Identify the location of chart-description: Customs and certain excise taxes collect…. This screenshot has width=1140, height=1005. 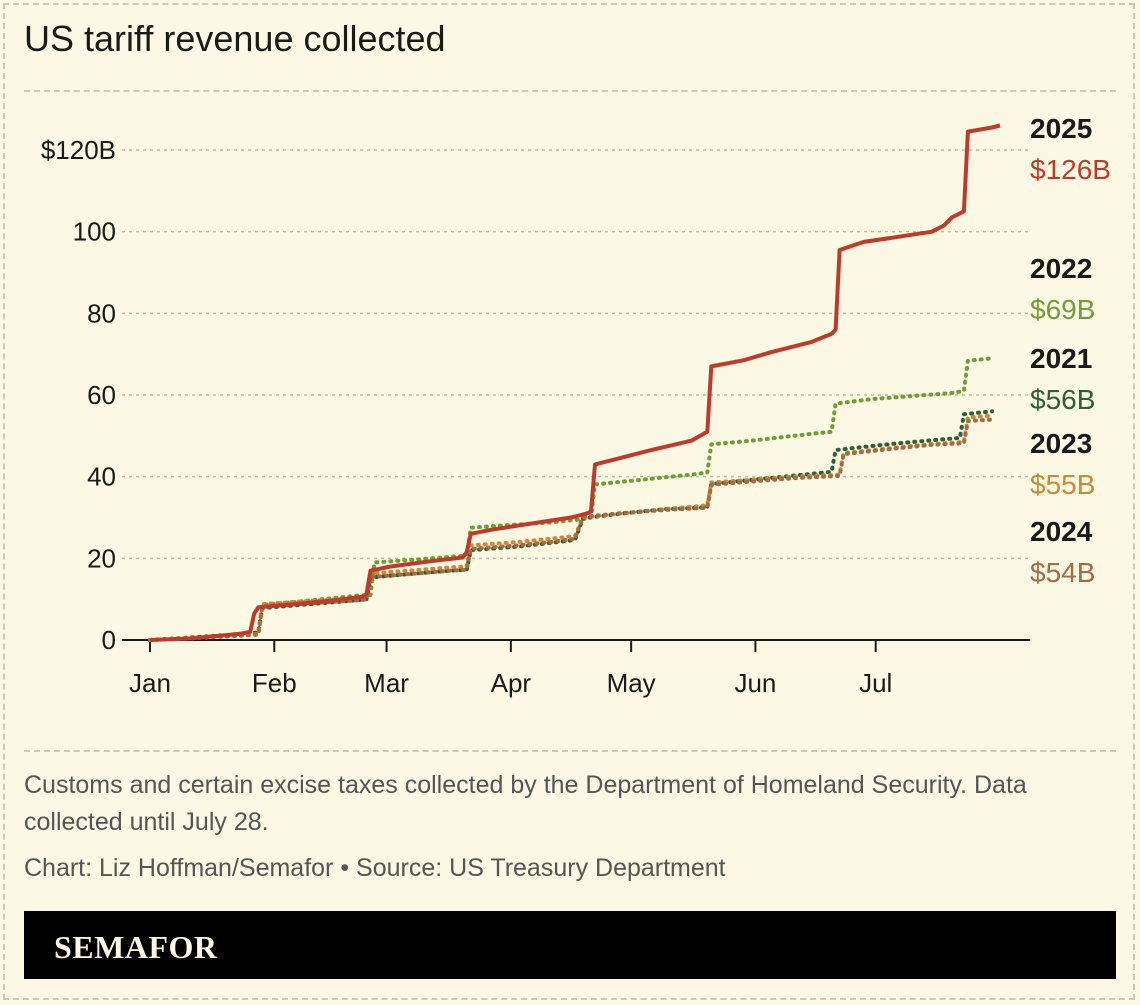
(525, 803).